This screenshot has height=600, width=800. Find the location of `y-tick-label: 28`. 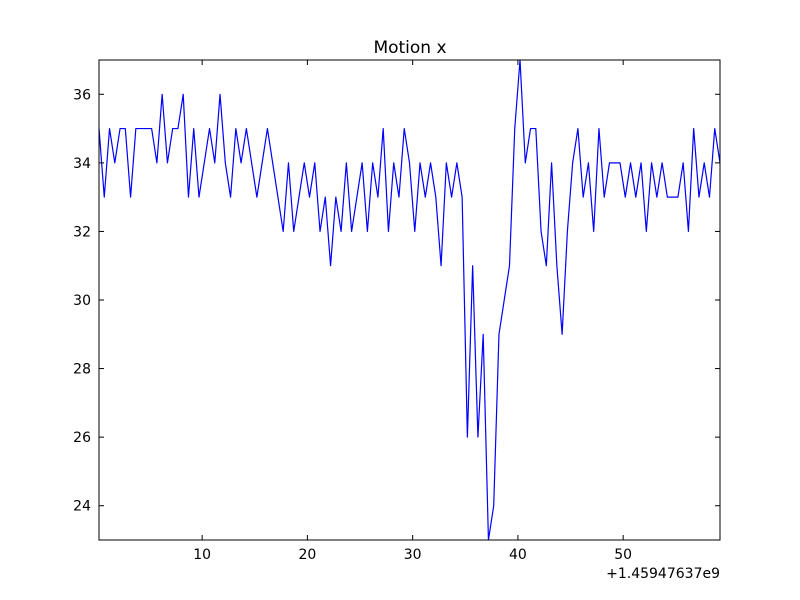

y-tick-label: 28 is located at coordinates (82, 370).